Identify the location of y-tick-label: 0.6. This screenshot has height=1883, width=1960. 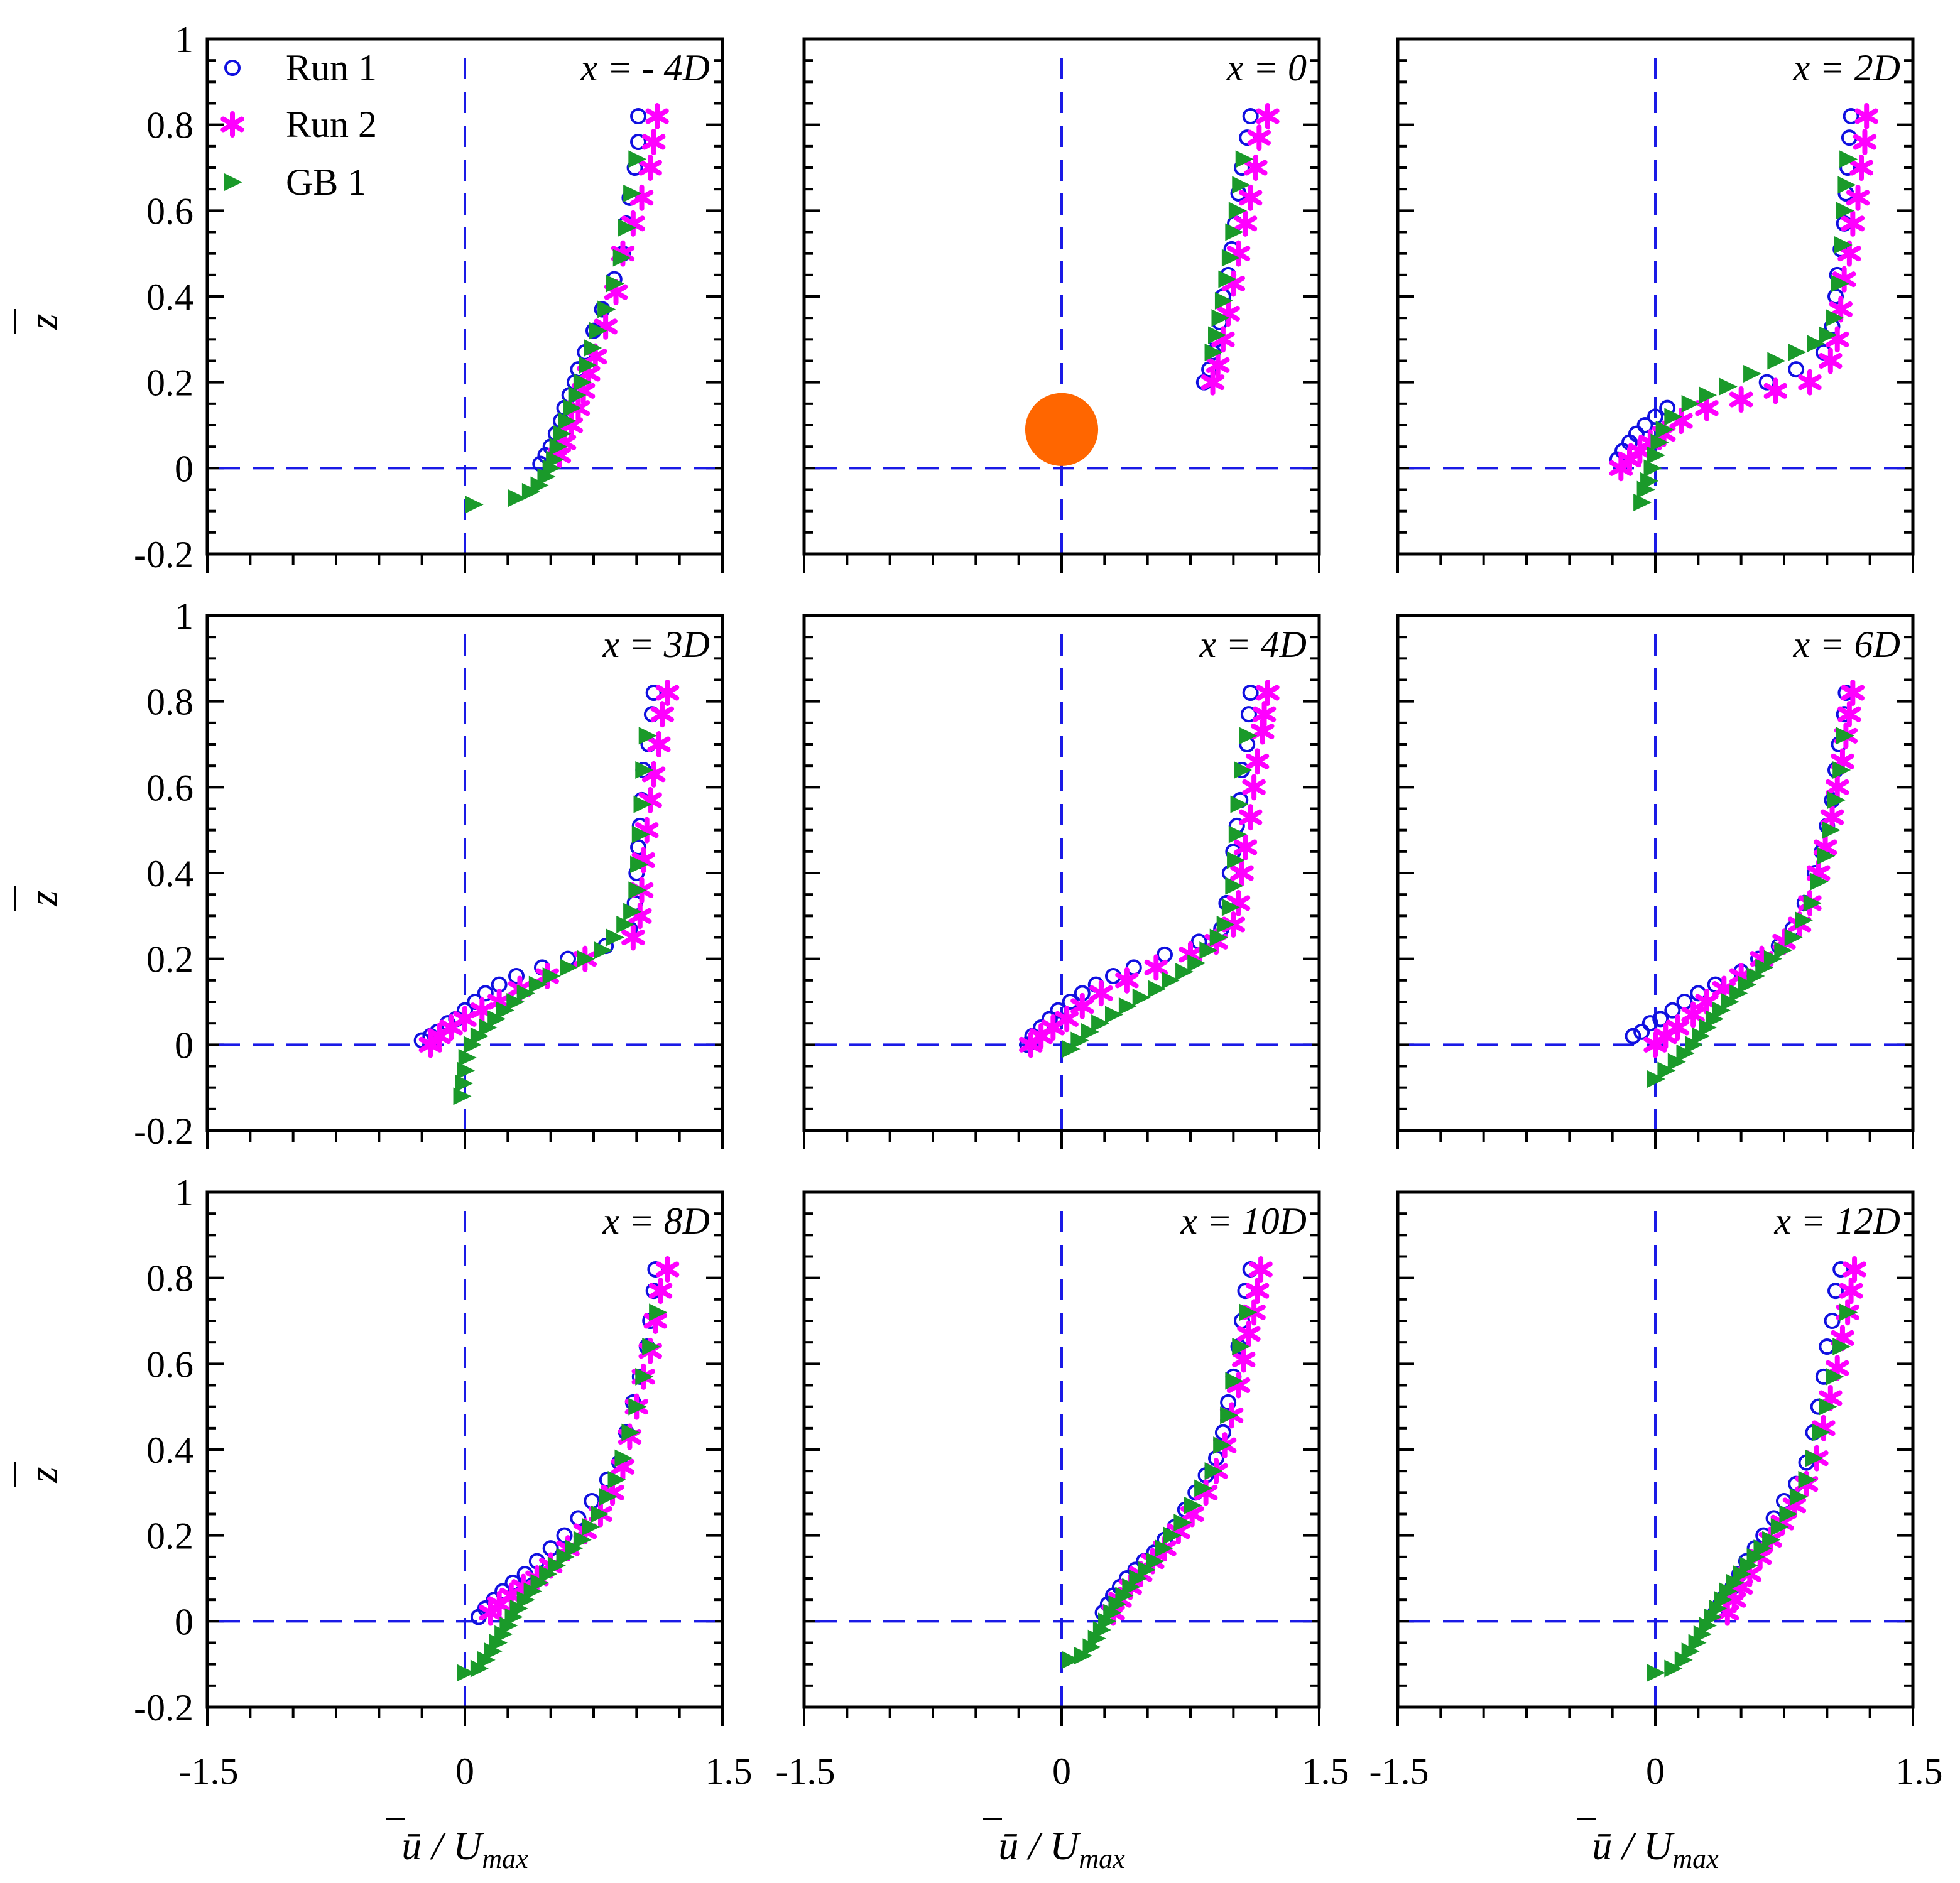
(169, 1364).